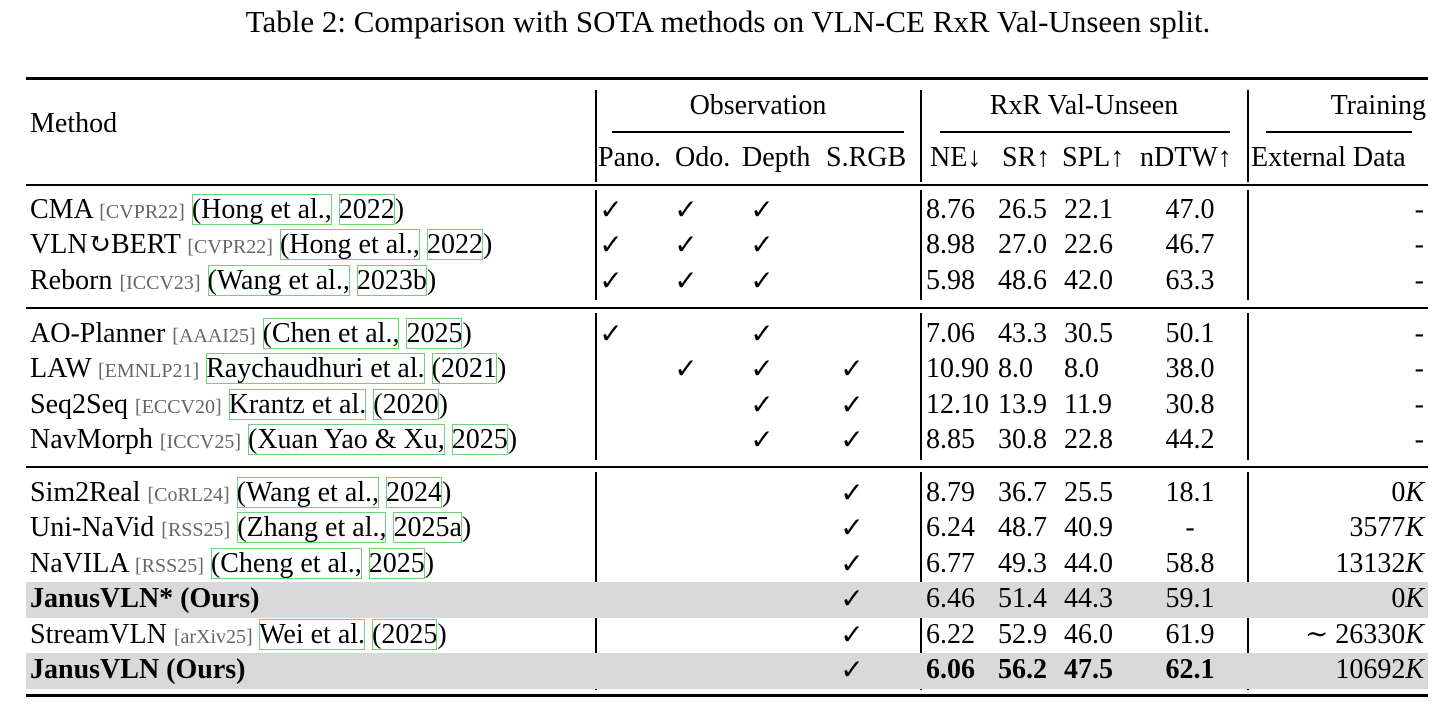  Describe the element at coordinates (1022, 280) in the screenshot. I see `sr-value: 48.6` at that location.